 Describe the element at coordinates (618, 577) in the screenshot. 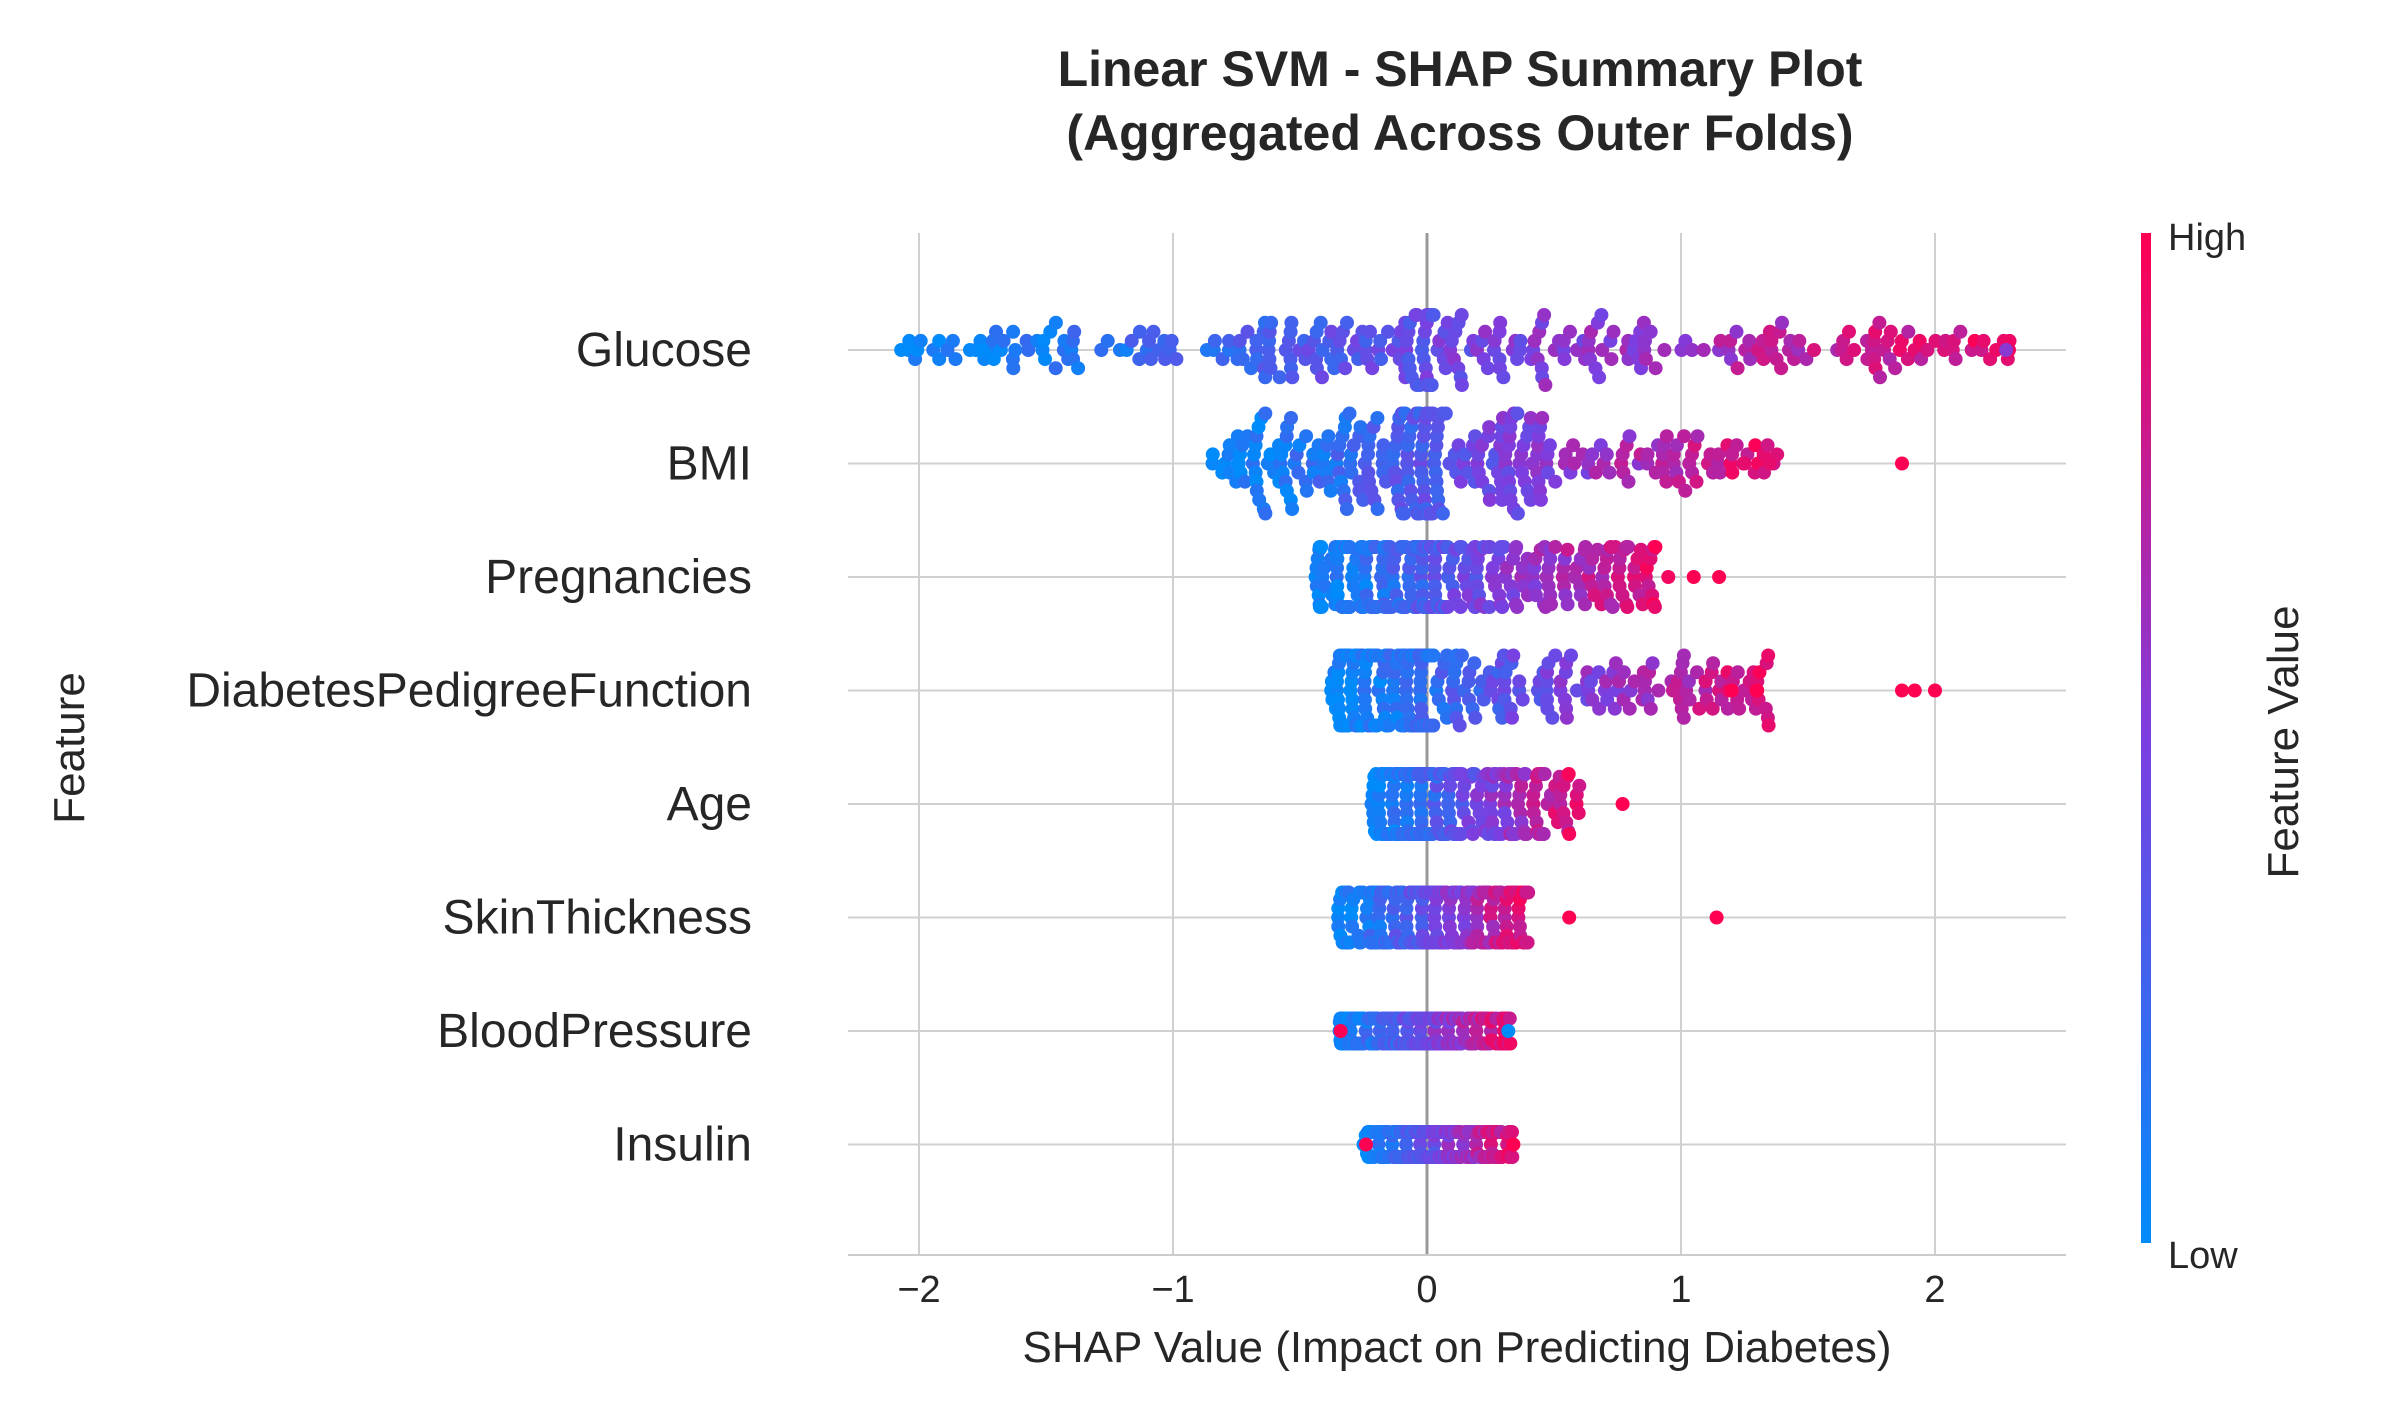

I see `feature-label: Pregnancies` at that location.